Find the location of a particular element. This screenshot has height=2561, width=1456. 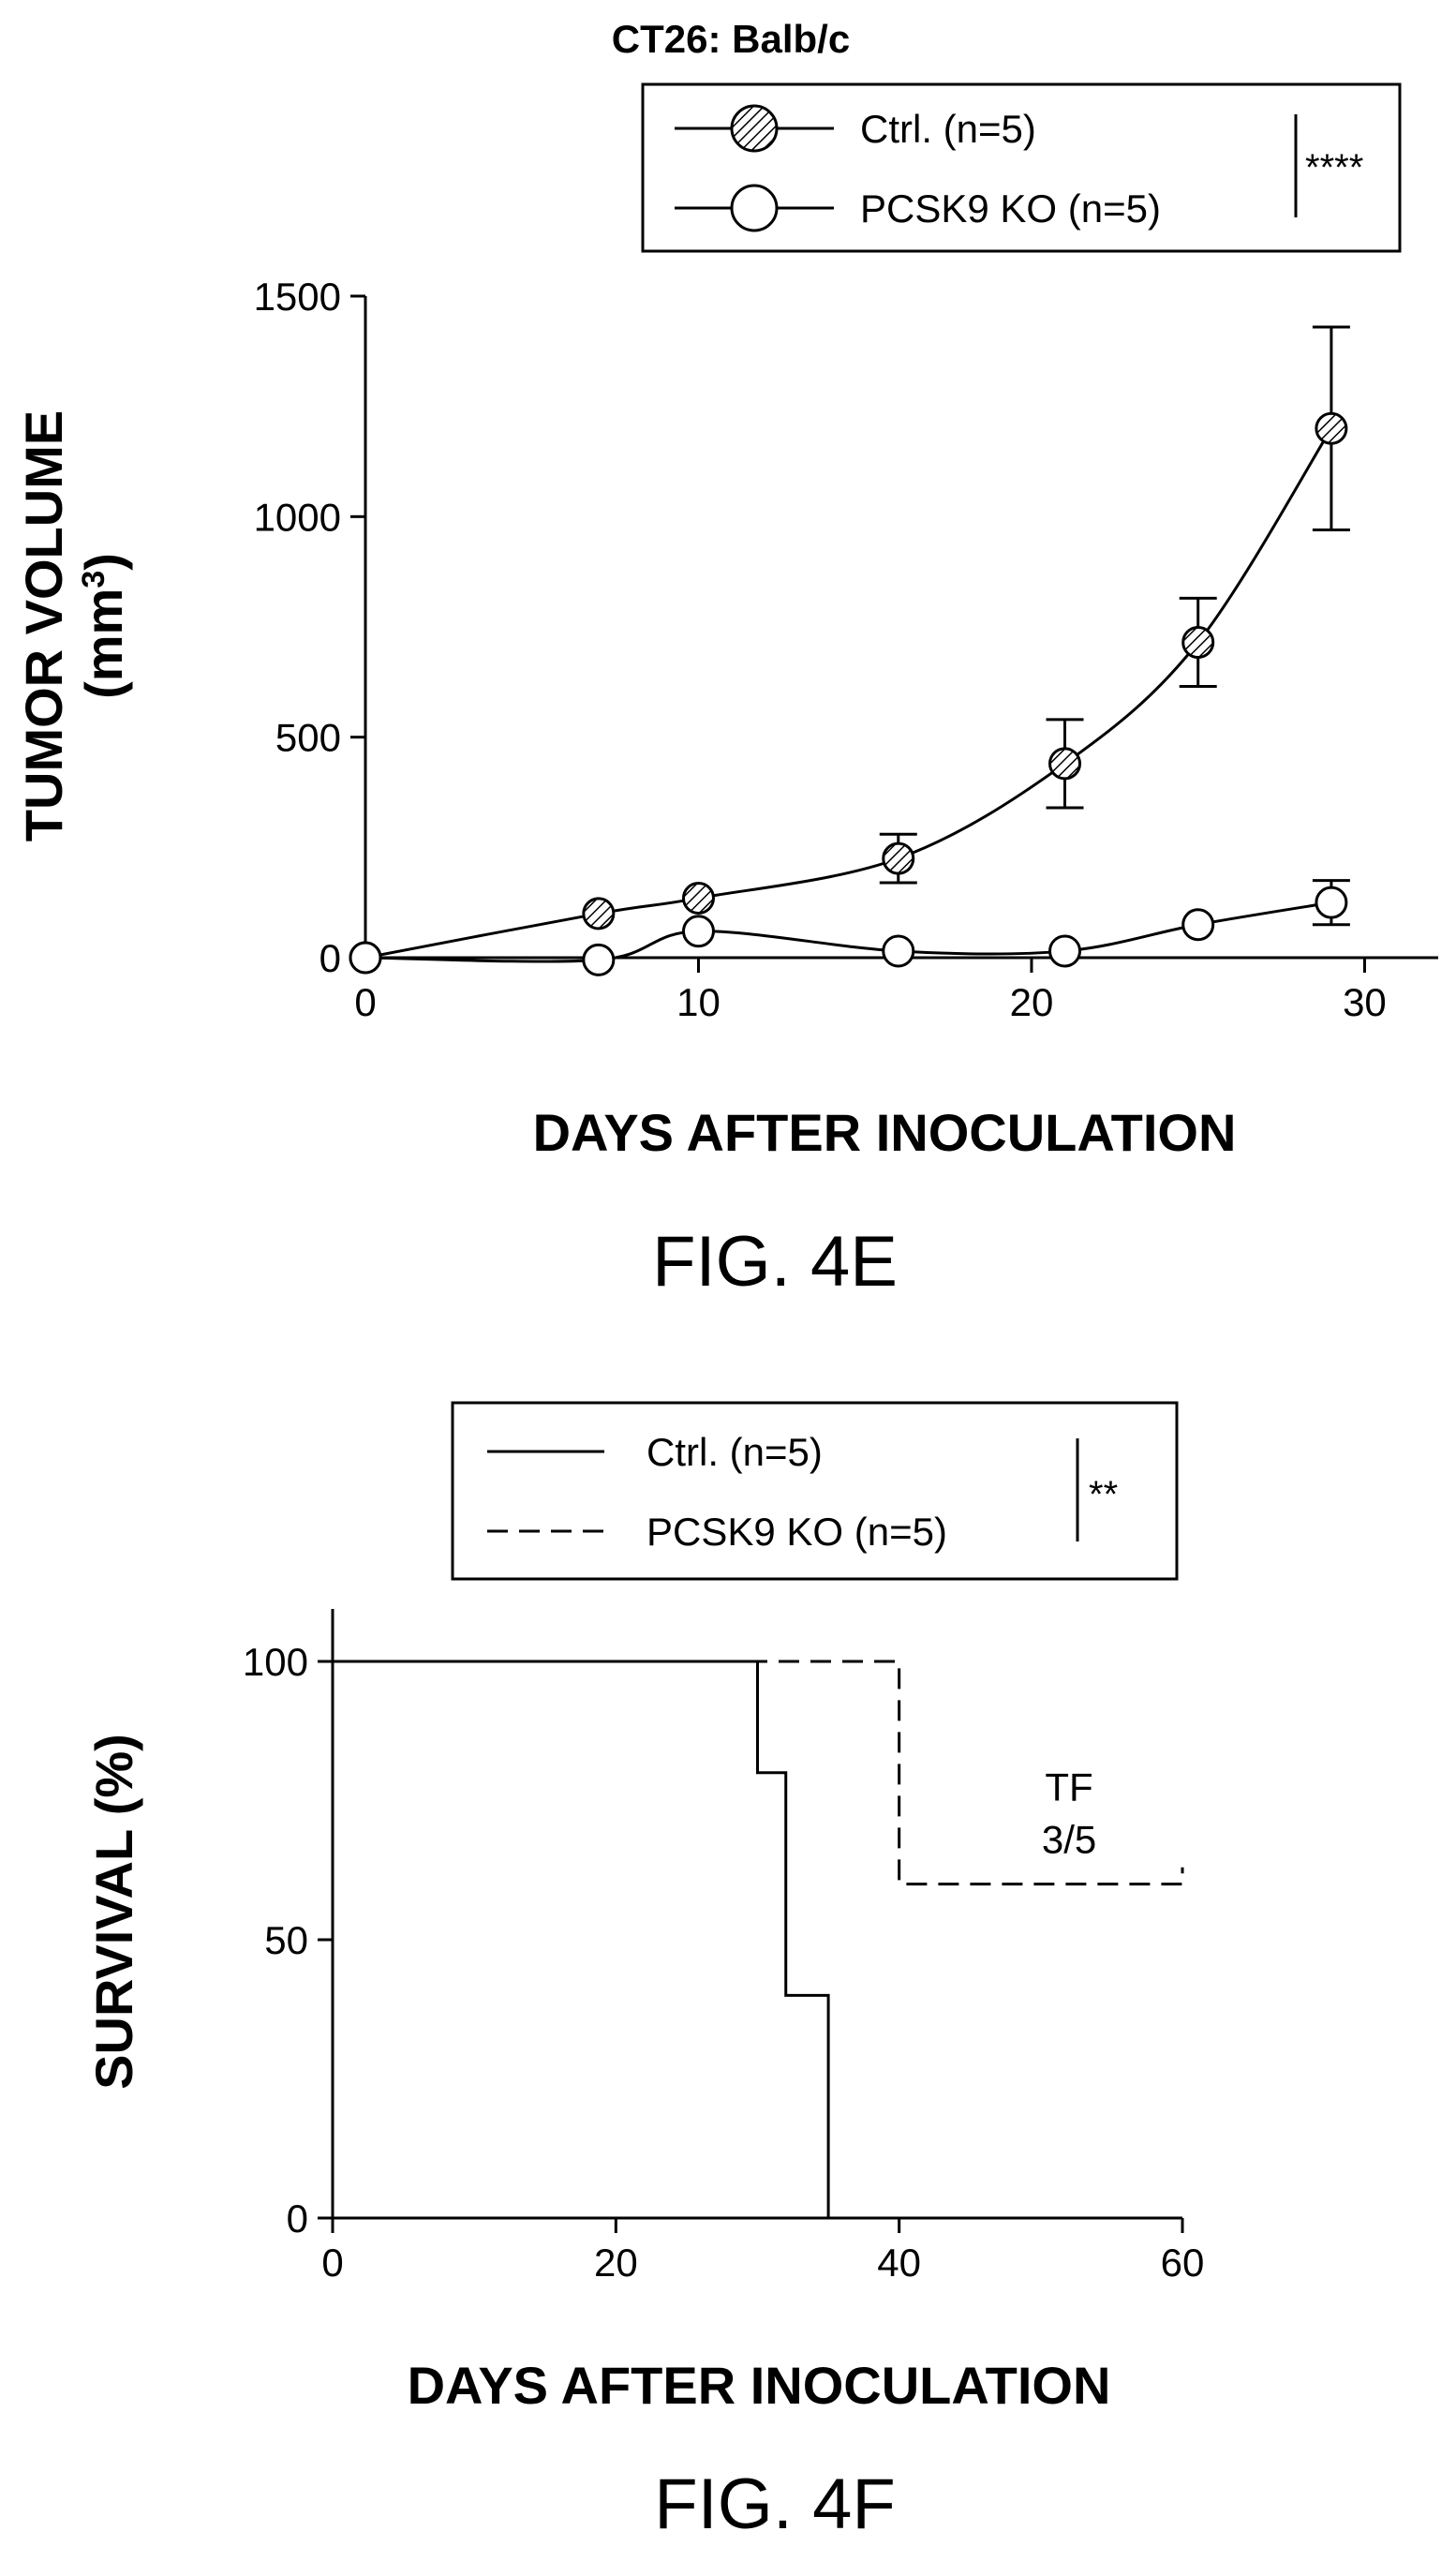

chart-4e-title: CT26: Balb/c is located at coordinates (731, 39).